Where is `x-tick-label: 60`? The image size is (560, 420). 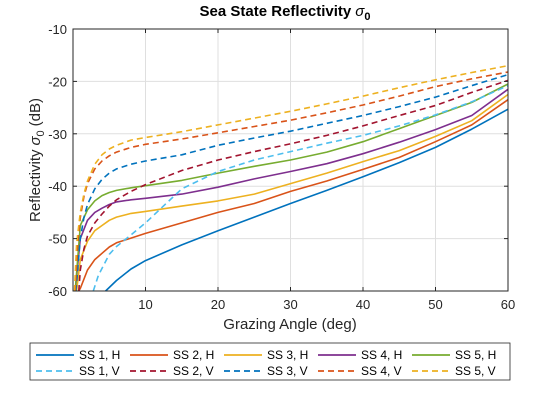
x-tick-label: 60 is located at coordinates (508, 304).